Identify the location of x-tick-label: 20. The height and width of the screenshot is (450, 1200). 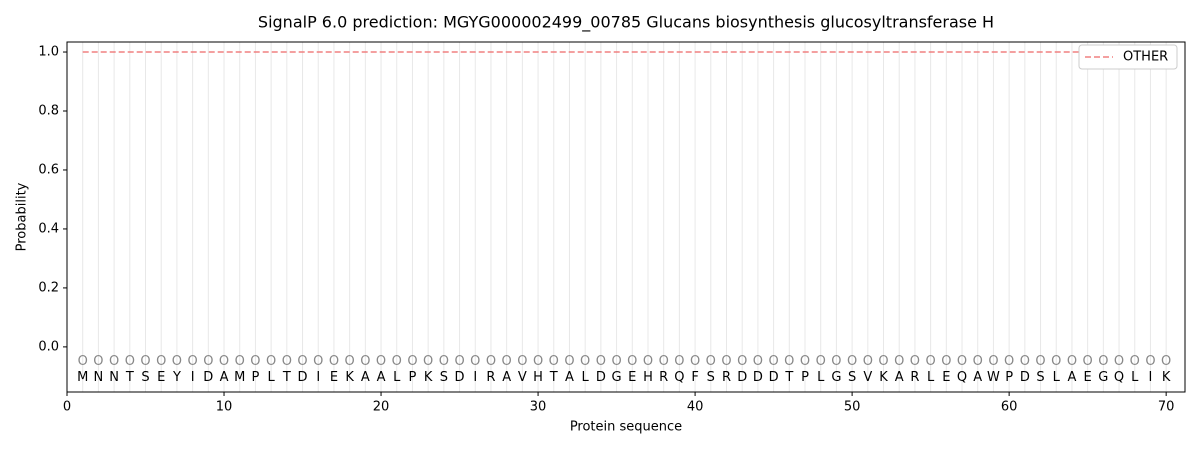
(381, 407).